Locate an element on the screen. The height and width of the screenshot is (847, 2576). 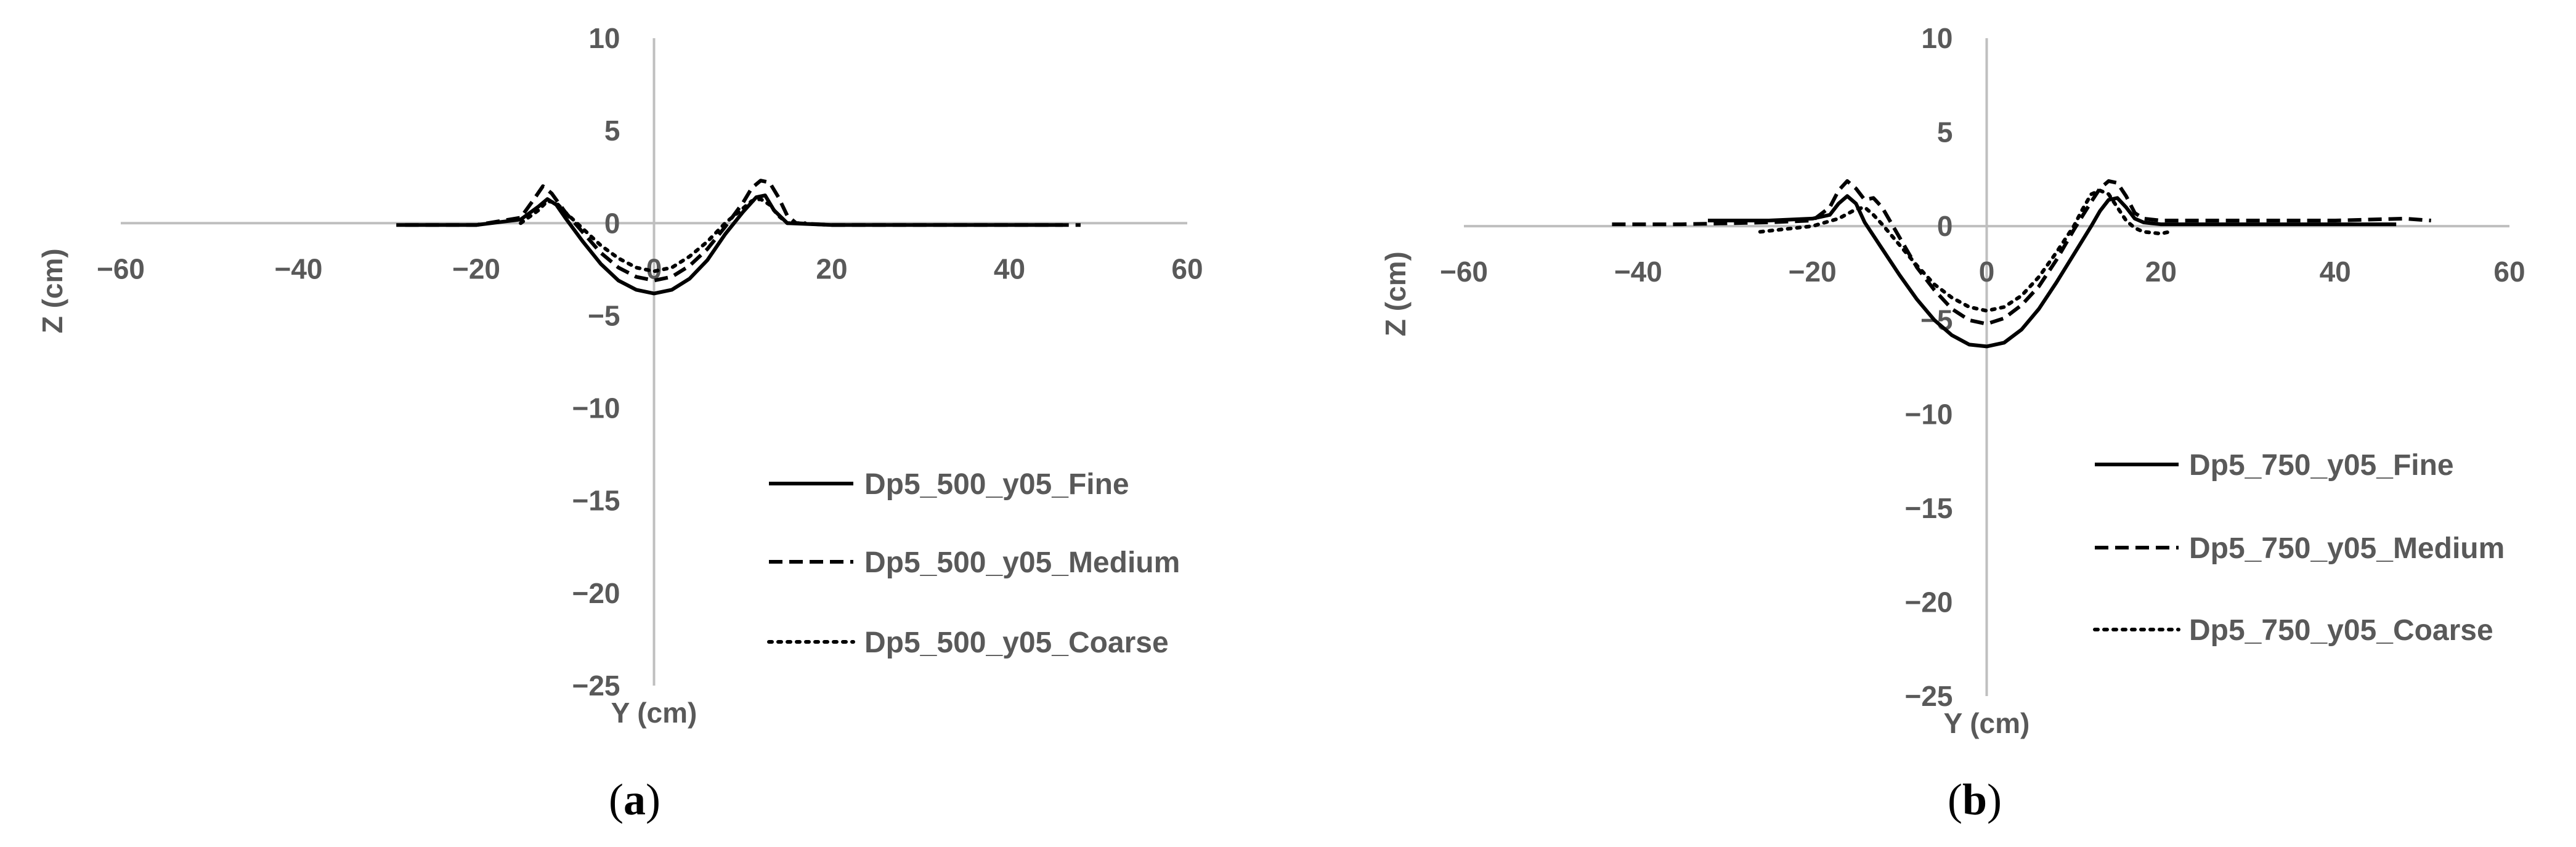
legend-label: Dp5_500_y05_Fine is located at coordinates (996, 484).